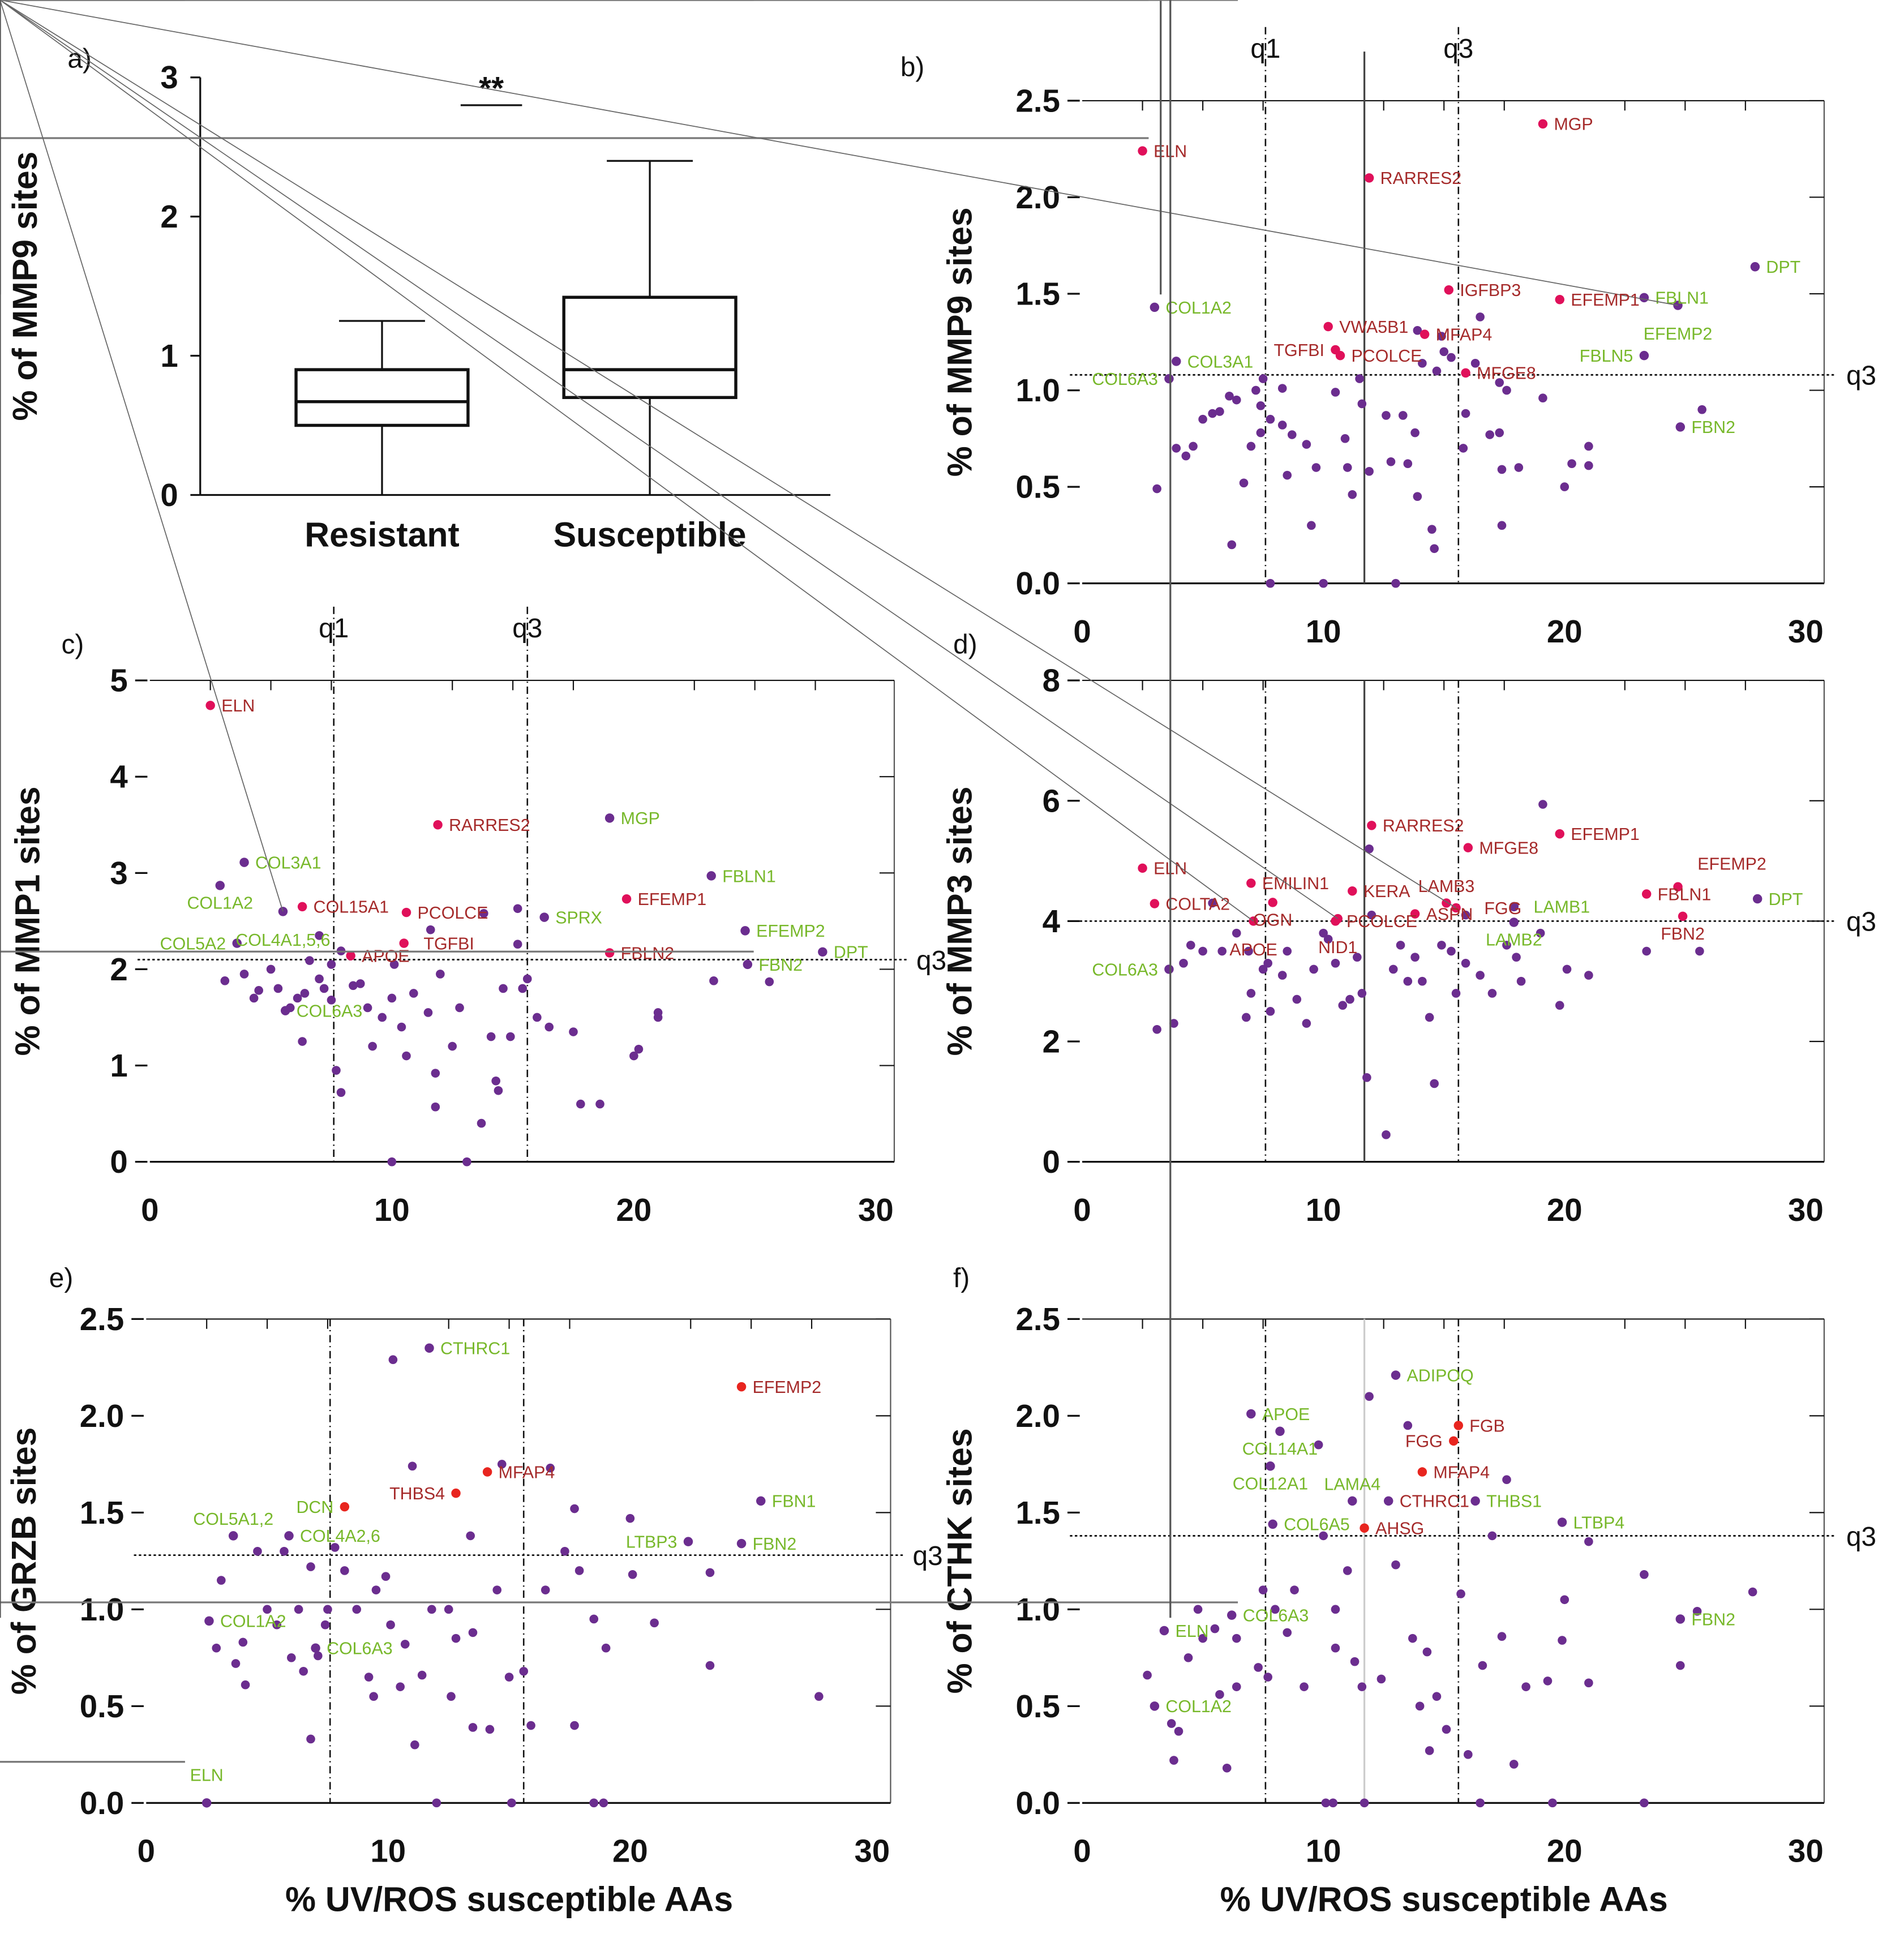 The image size is (1904, 1938). I want to click on point-label: NID1, so click(1337, 947).